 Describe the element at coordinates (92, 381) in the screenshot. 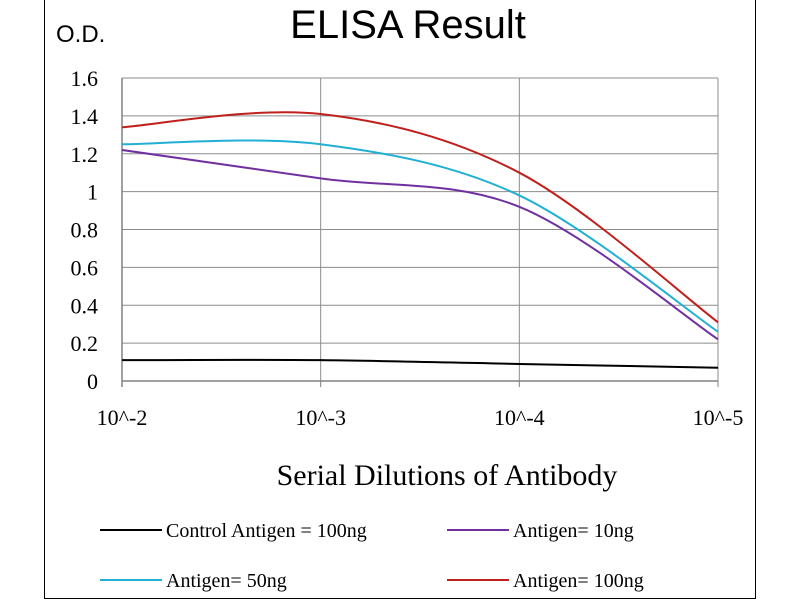

I see `y-tick-label: 0` at that location.